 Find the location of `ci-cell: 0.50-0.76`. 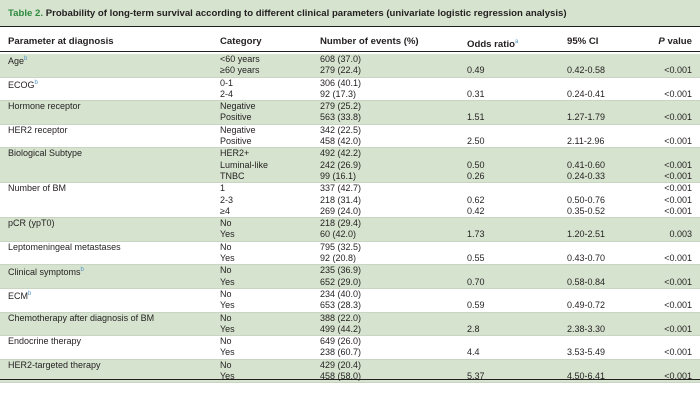

ci-cell: 0.50-0.76 is located at coordinates (586, 199).